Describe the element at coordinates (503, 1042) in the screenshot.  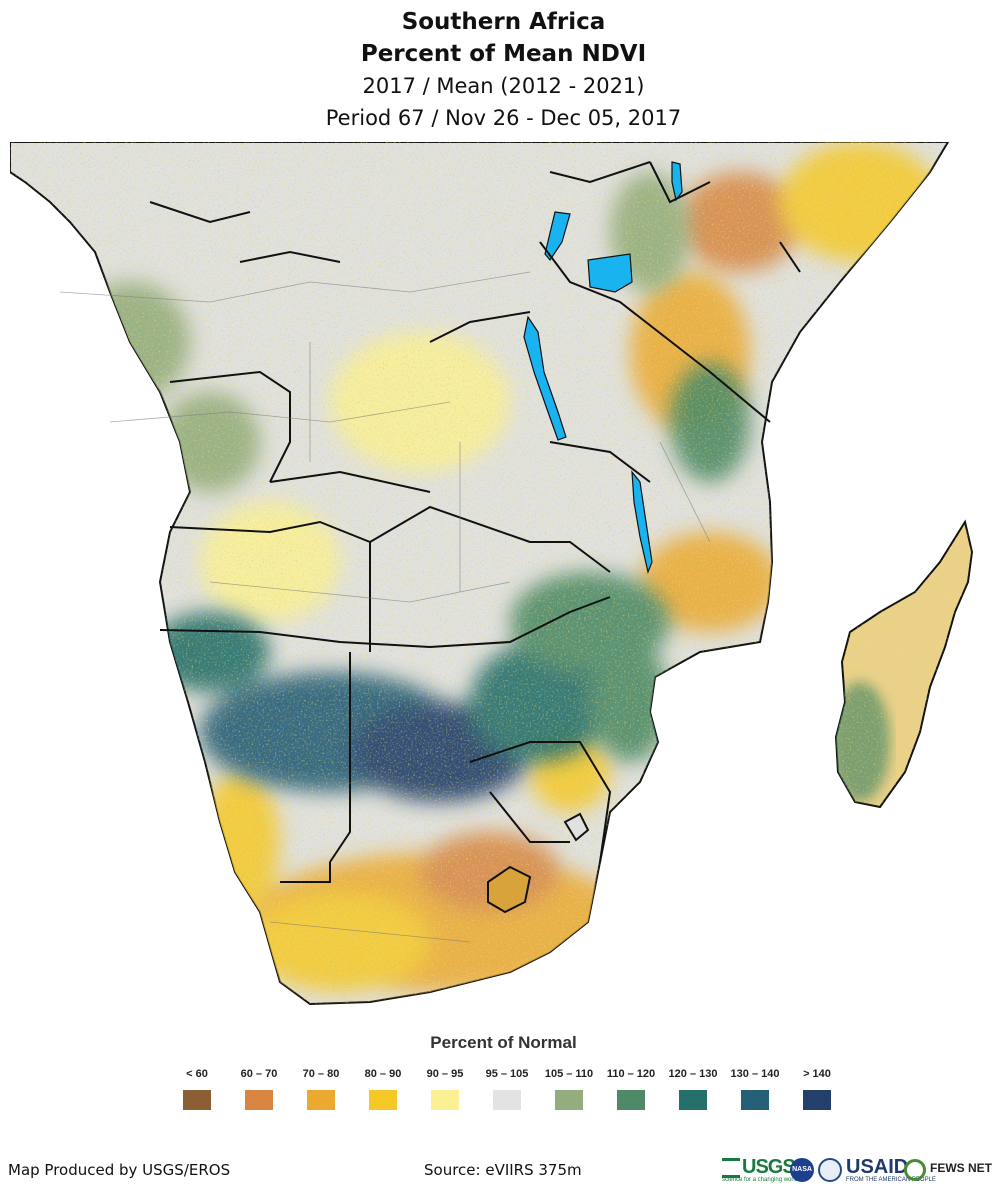
I see `legend-title: Percent of Normal` at that location.